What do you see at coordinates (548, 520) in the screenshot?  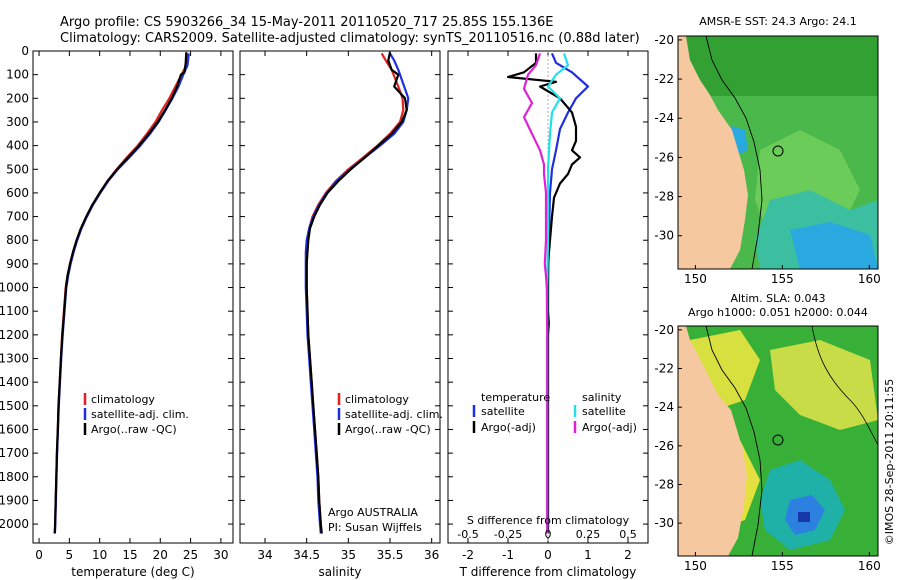 I see `difference-top-axis-label: S difference from climatology` at bounding box center [548, 520].